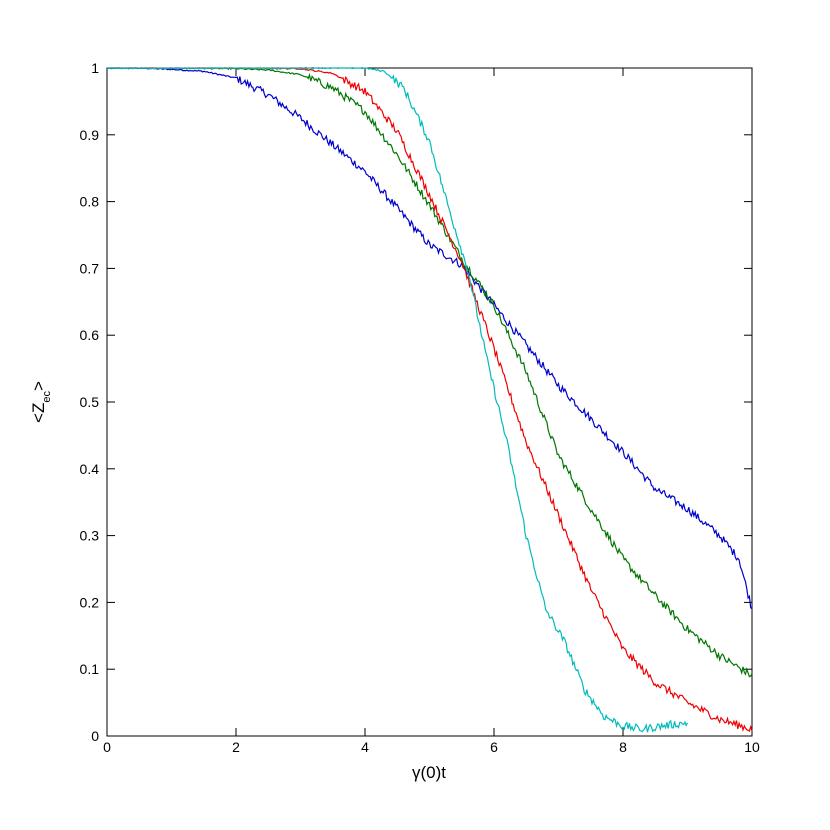 The image size is (830, 830). I want to click on y-tick-label: 0, so click(95, 736).